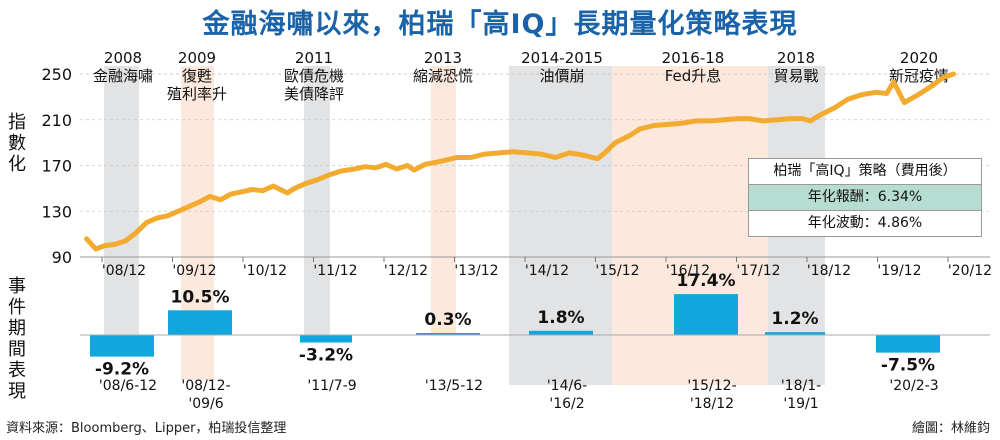 This screenshot has height=440, width=1000. Describe the element at coordinates (197, 94) in the screenshot. I see `event-label-2: 殖利率升` at that location.